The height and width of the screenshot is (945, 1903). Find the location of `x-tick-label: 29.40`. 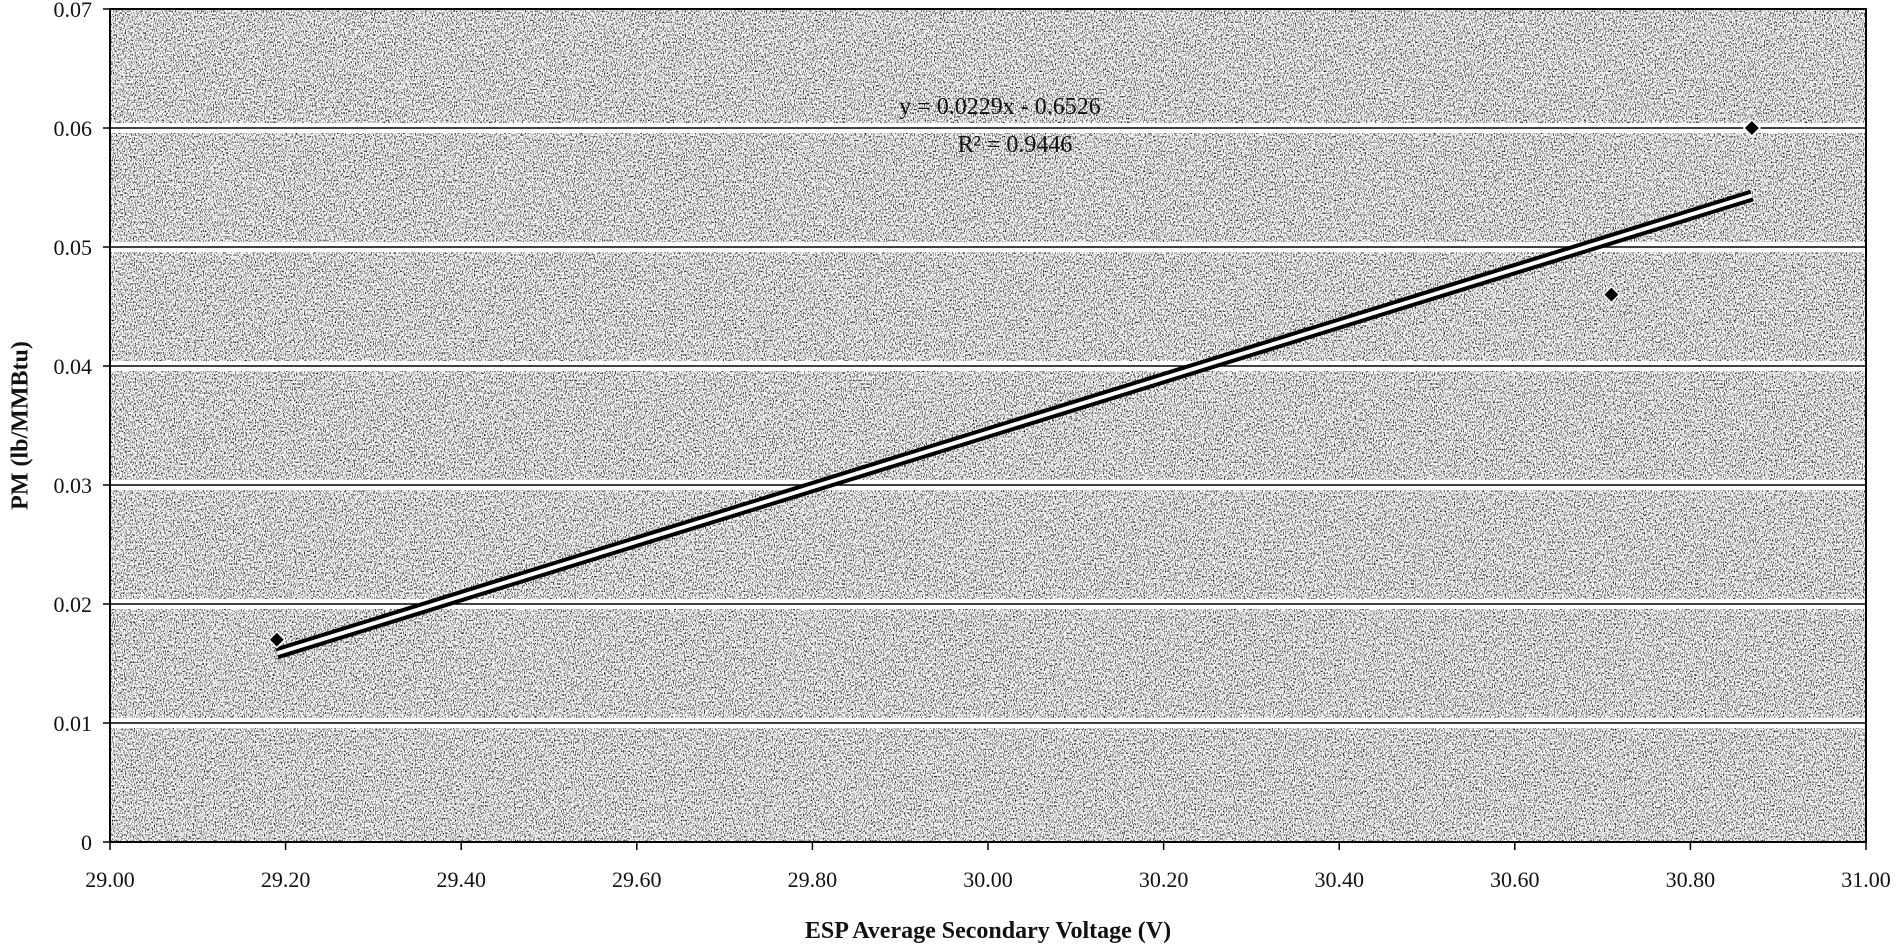

x-tick-label: 29.40 is located at coordinates (461, 879).